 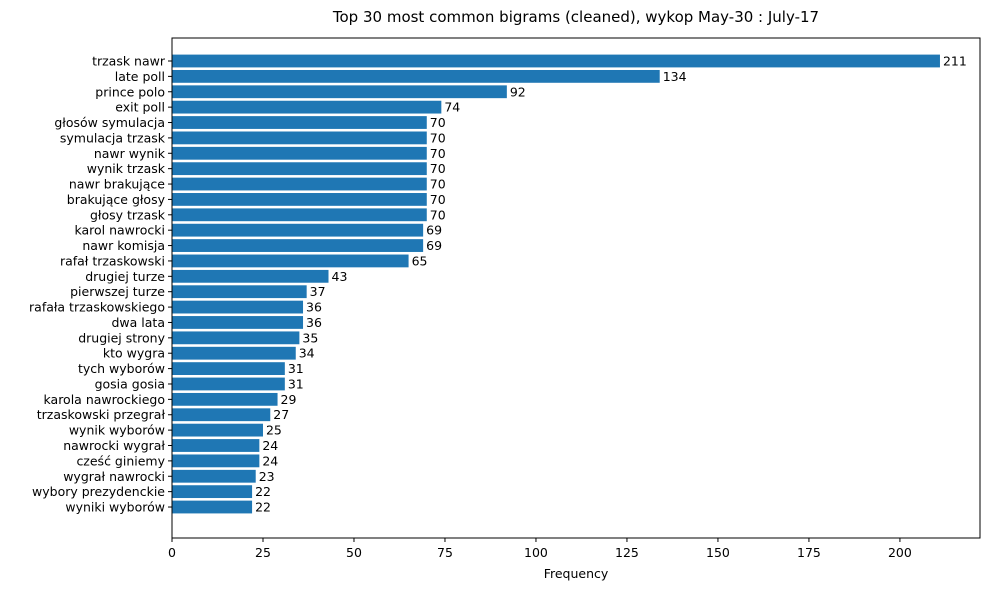 What do you see at coordinates (627, 552) in the screenshot?
I see `x-tick-label: 125` at bounding box center [627, 552].